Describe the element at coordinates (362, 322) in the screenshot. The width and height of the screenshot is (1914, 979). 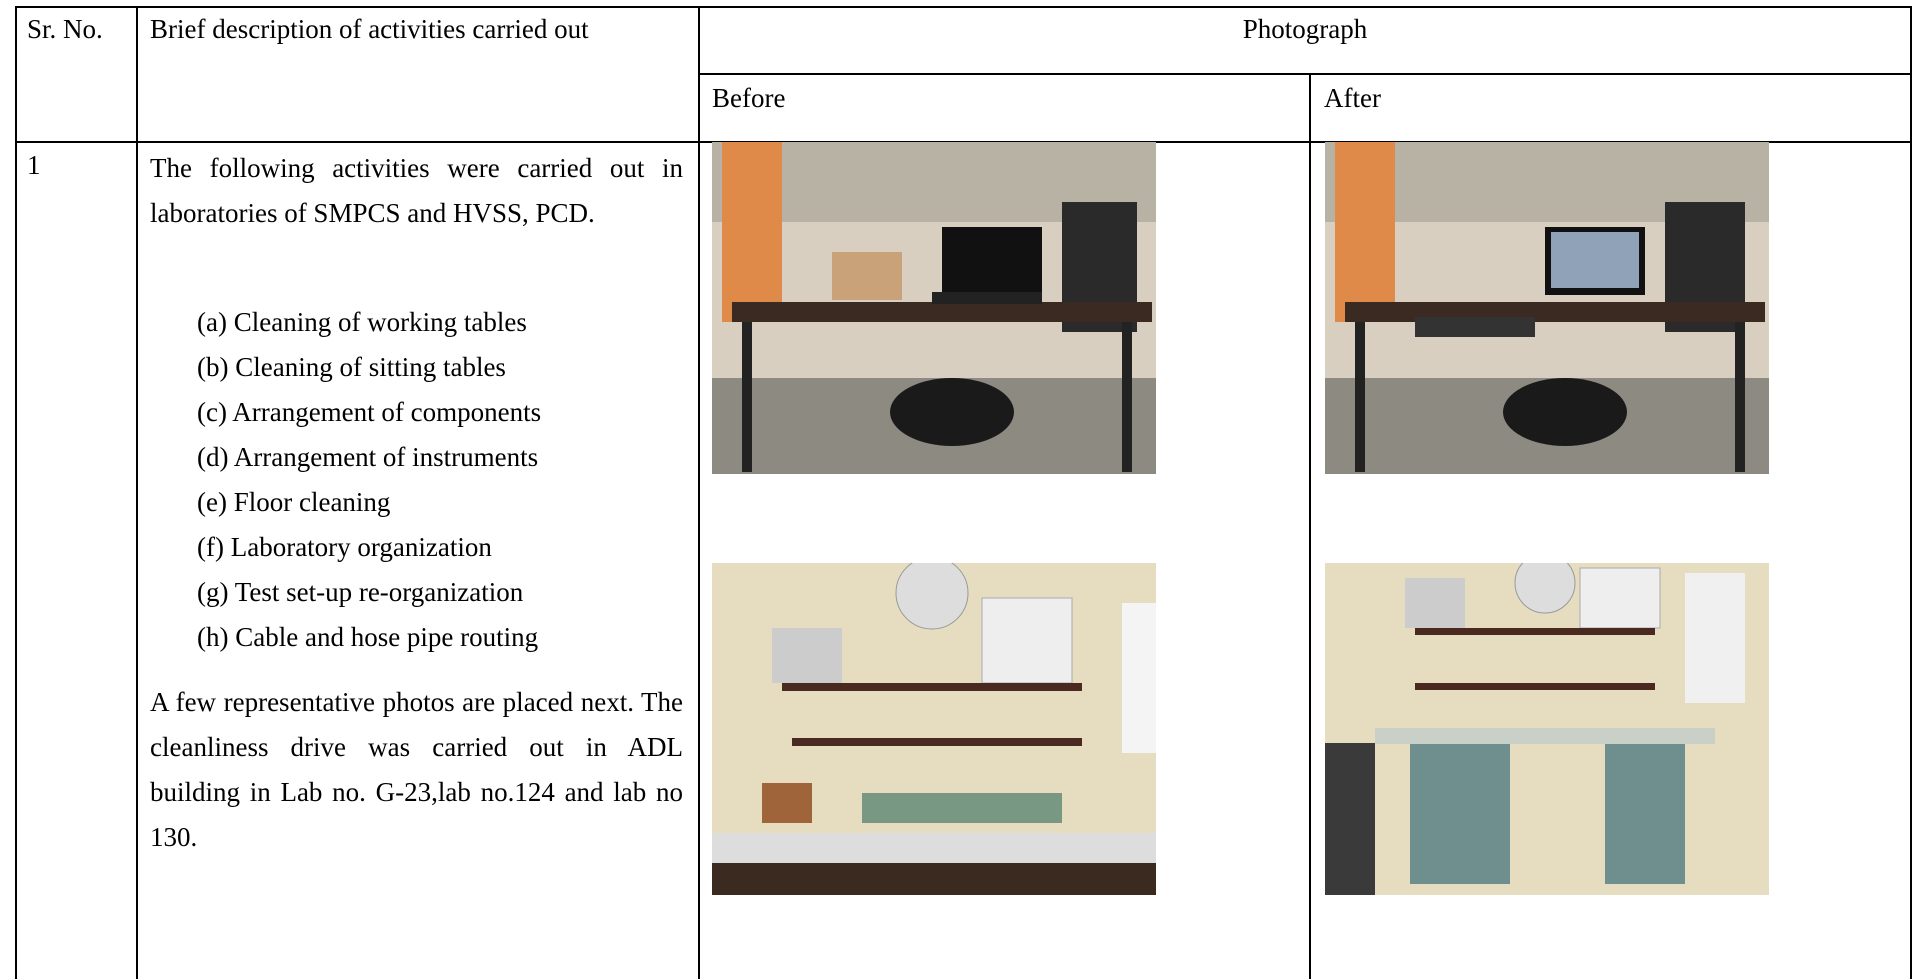
I see `activity-item: (a) Cleaning of working tables` at that location.